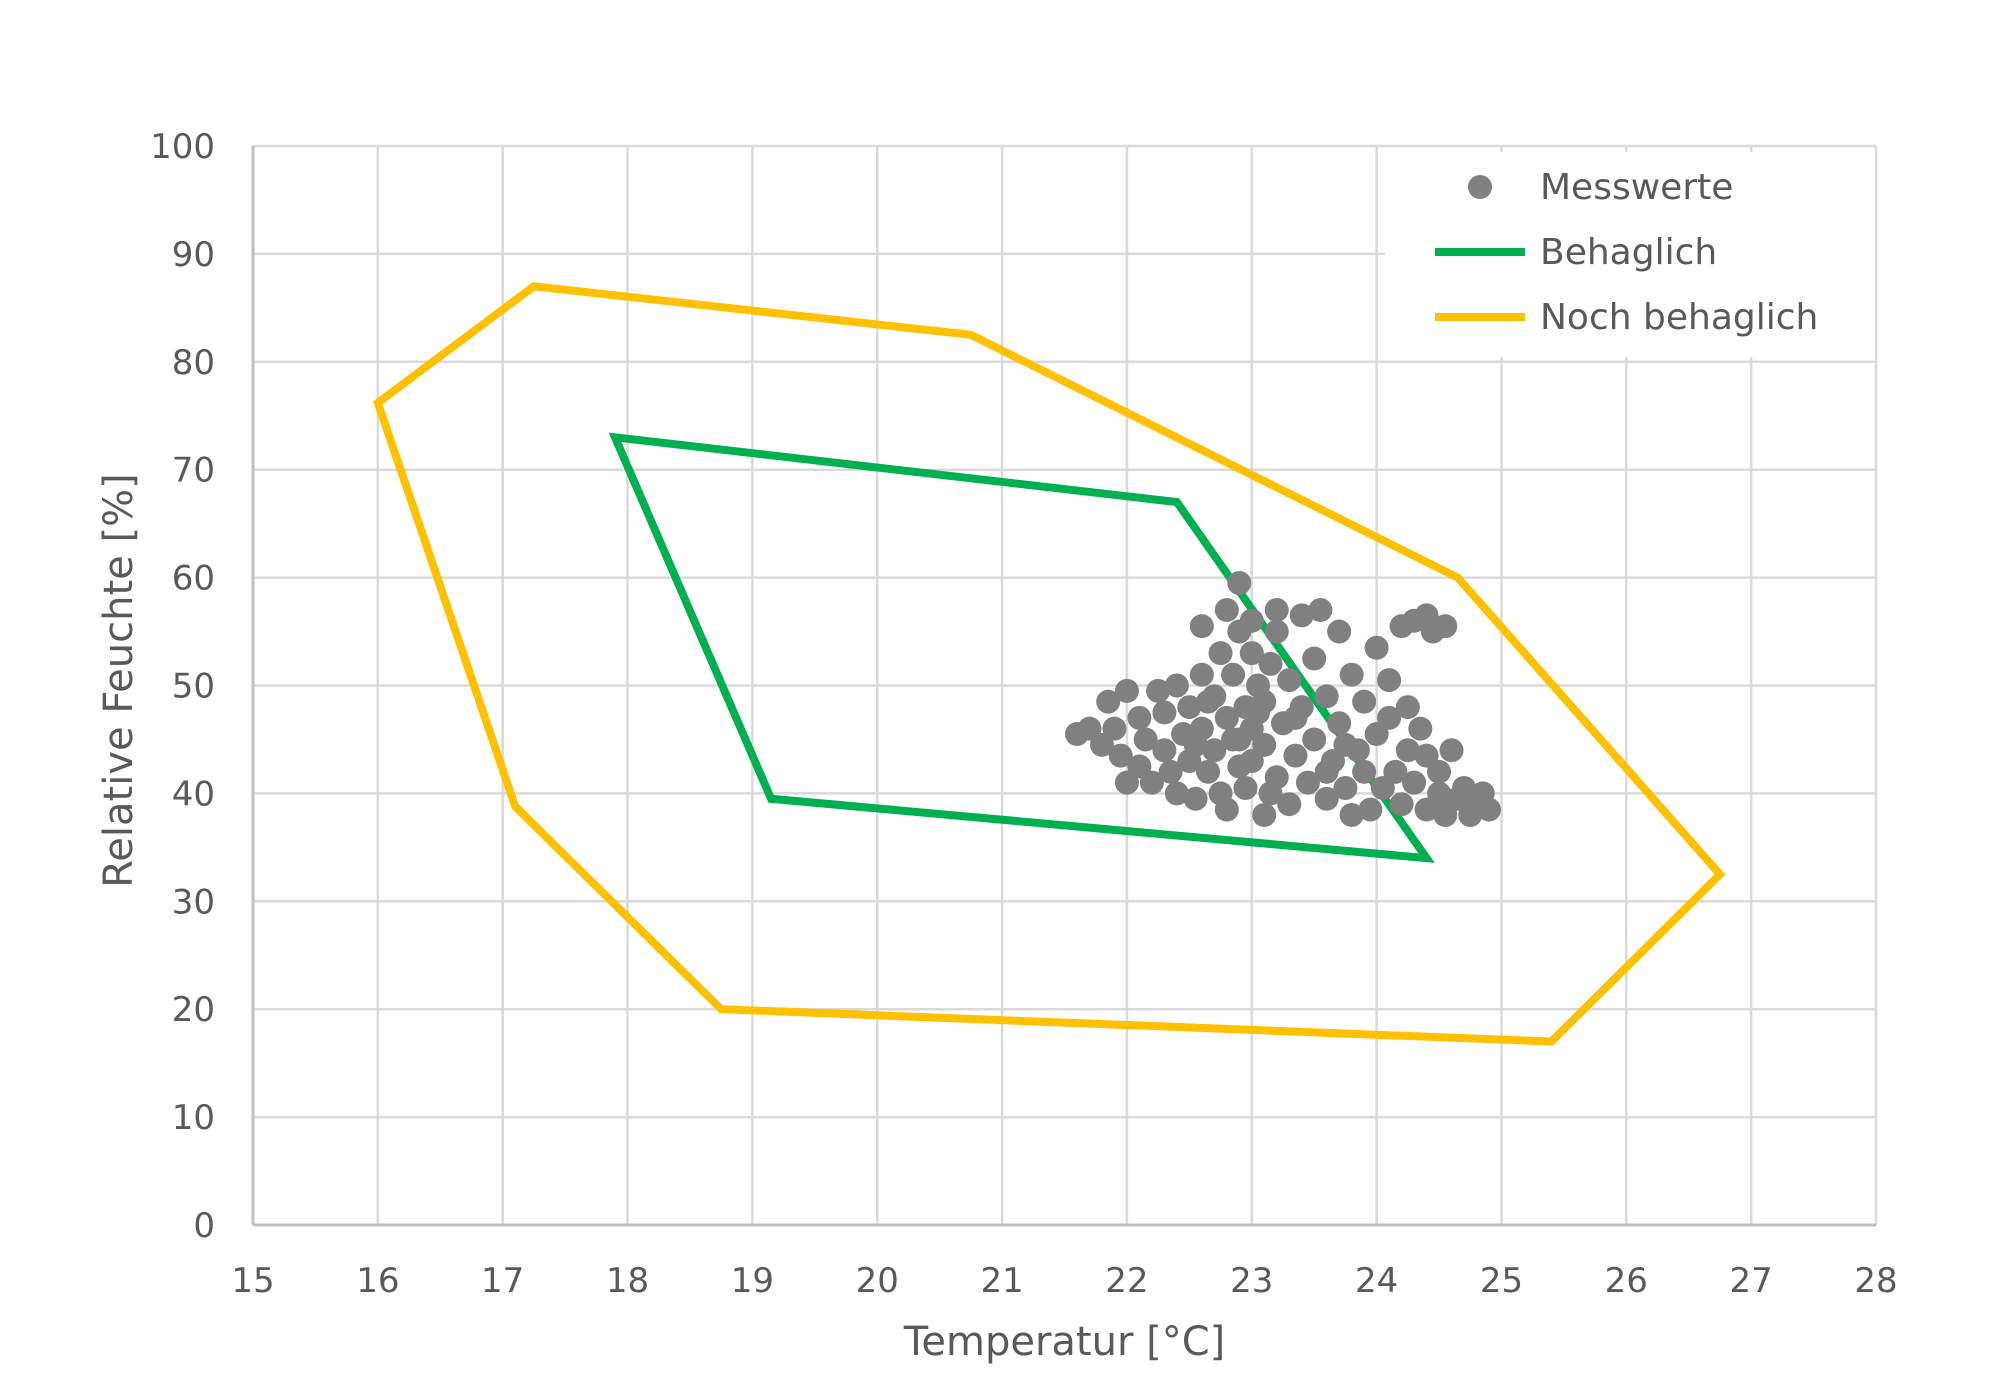 The image size is (2000, 1385). I want to click on x-tick-label: 21, so click(1001, 1281).